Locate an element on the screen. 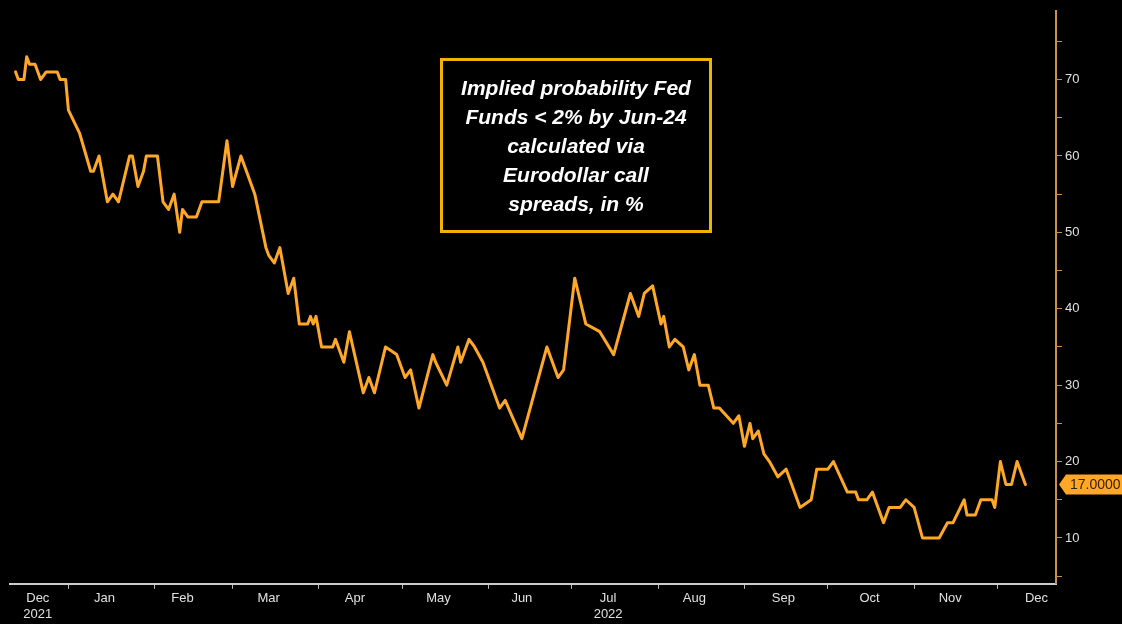 Image resolution: width=1122 pixels, height=624 pixels. y-tick-label: 60 is located at coordinates (1072, 155).